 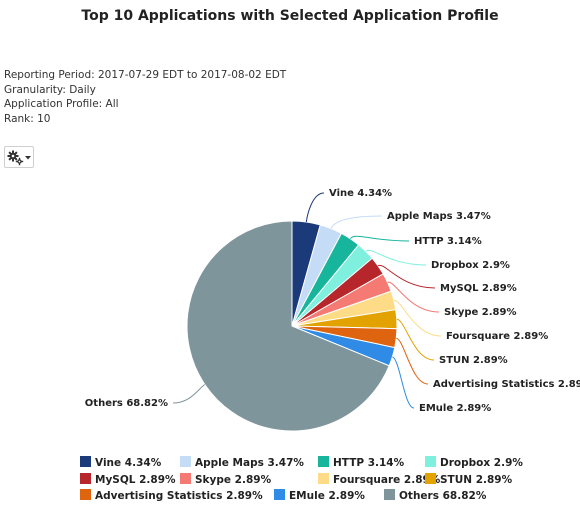 I want to click on leader-line-stun, so click(x=415, y=339).